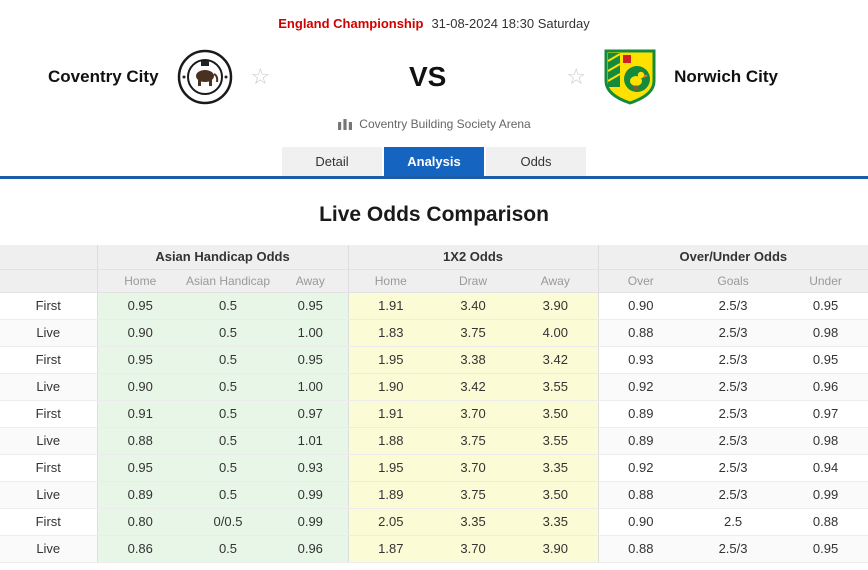 Image resolution: width=868 pixels, height=570 pixels. Describe the element at coordinates (434, 387) in the screenshot. I see `odds-table-row: Live 0.90 0.5 1.00 1.90 3.42 3.55 0.92 2.5/3 0.96` at that location.